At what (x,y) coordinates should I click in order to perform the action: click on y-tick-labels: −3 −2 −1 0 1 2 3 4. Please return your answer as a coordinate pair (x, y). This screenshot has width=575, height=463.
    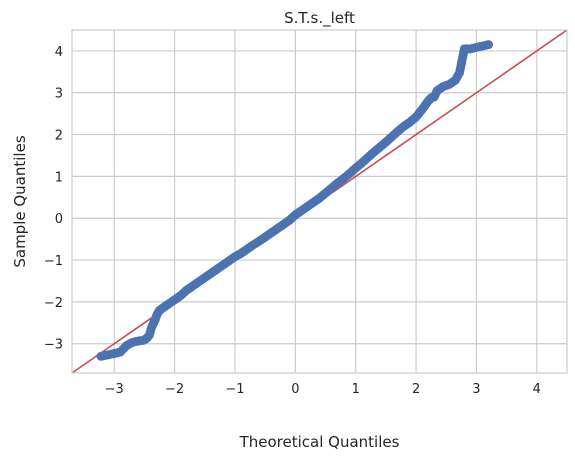
    Looking at the image, I should click on (53, 199).